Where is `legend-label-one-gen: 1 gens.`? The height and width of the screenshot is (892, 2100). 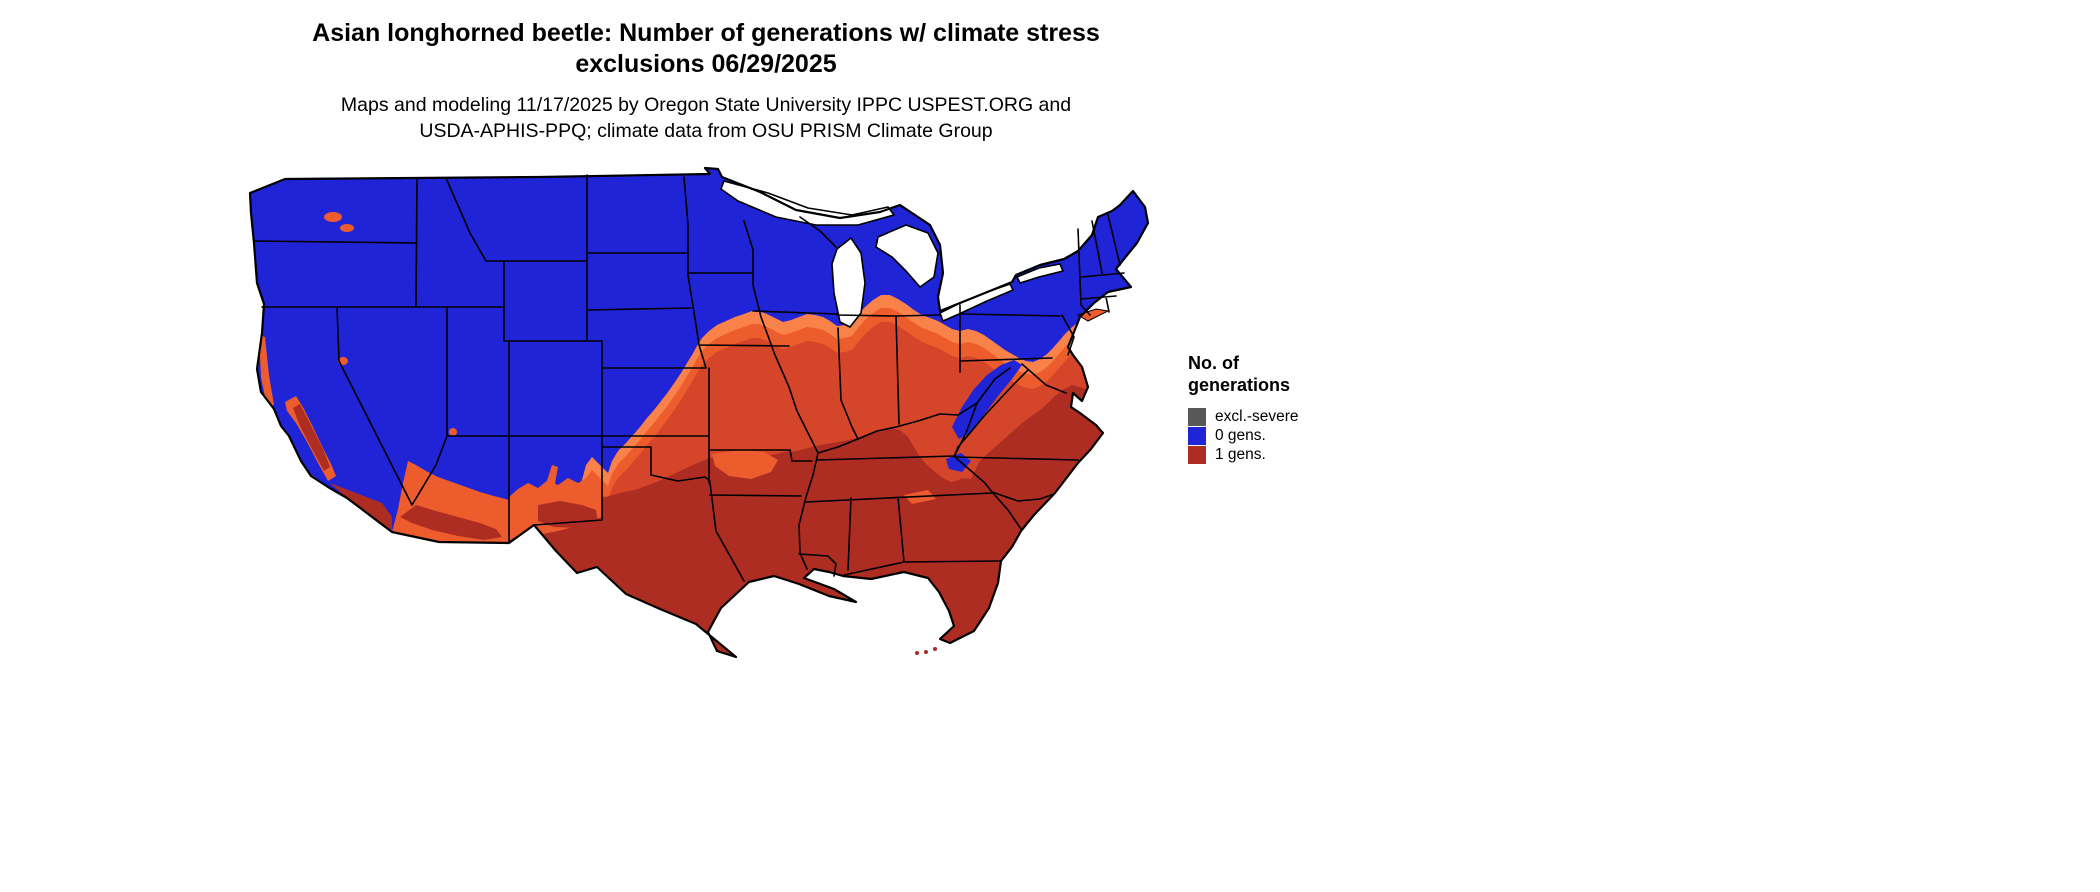
legend-label-one-gen: 1 gens. is located at coordinates (1240, 454).